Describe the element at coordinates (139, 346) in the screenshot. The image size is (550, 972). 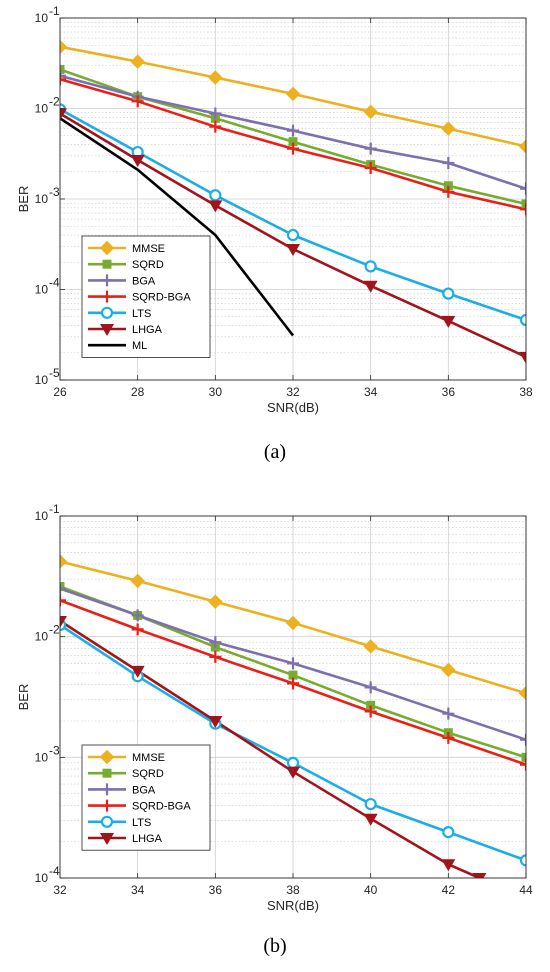
I see `legend-label-ml: ML` at that location.